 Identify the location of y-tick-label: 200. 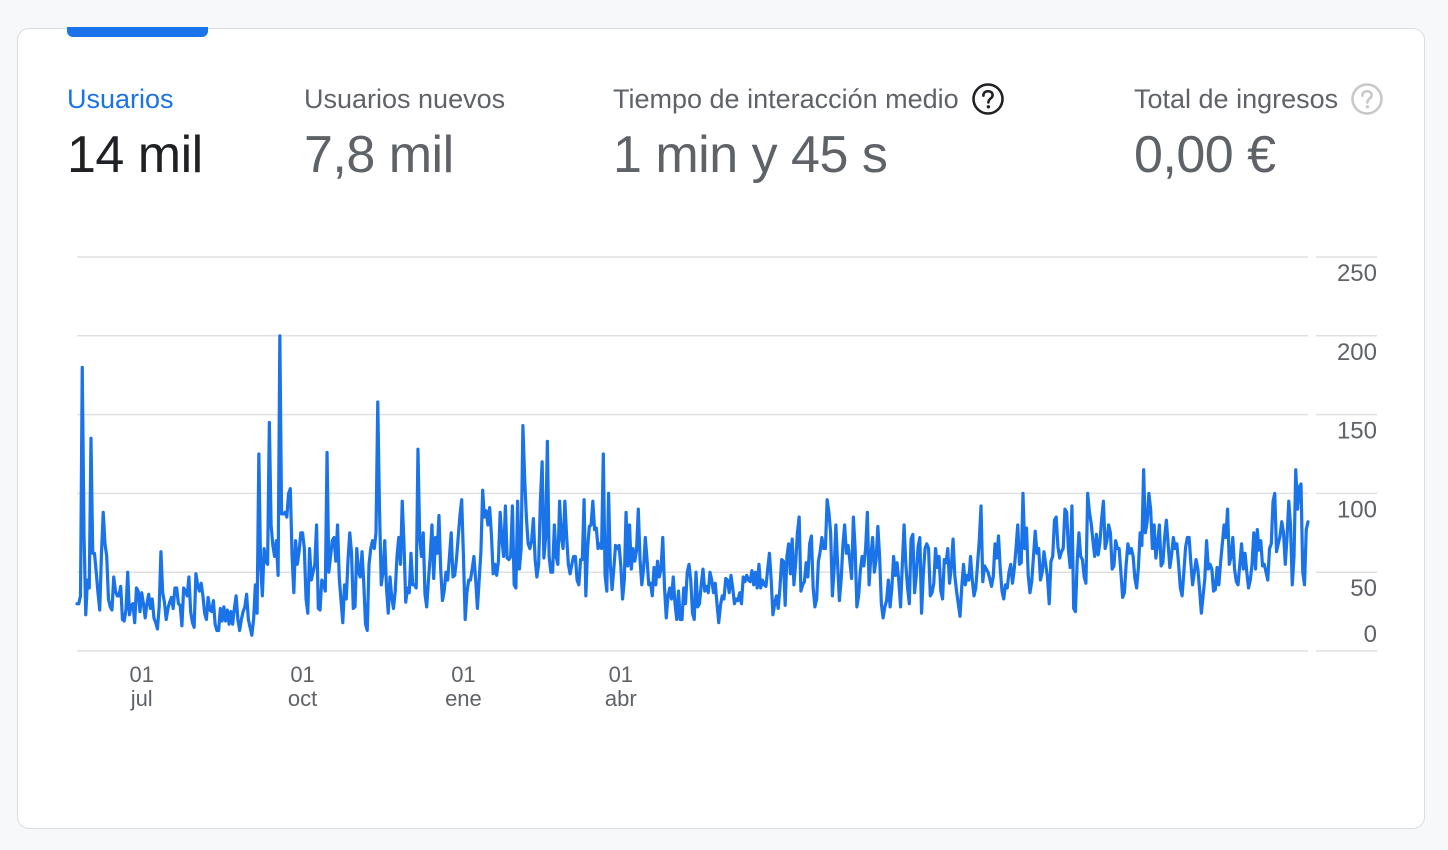
(1357, 352).